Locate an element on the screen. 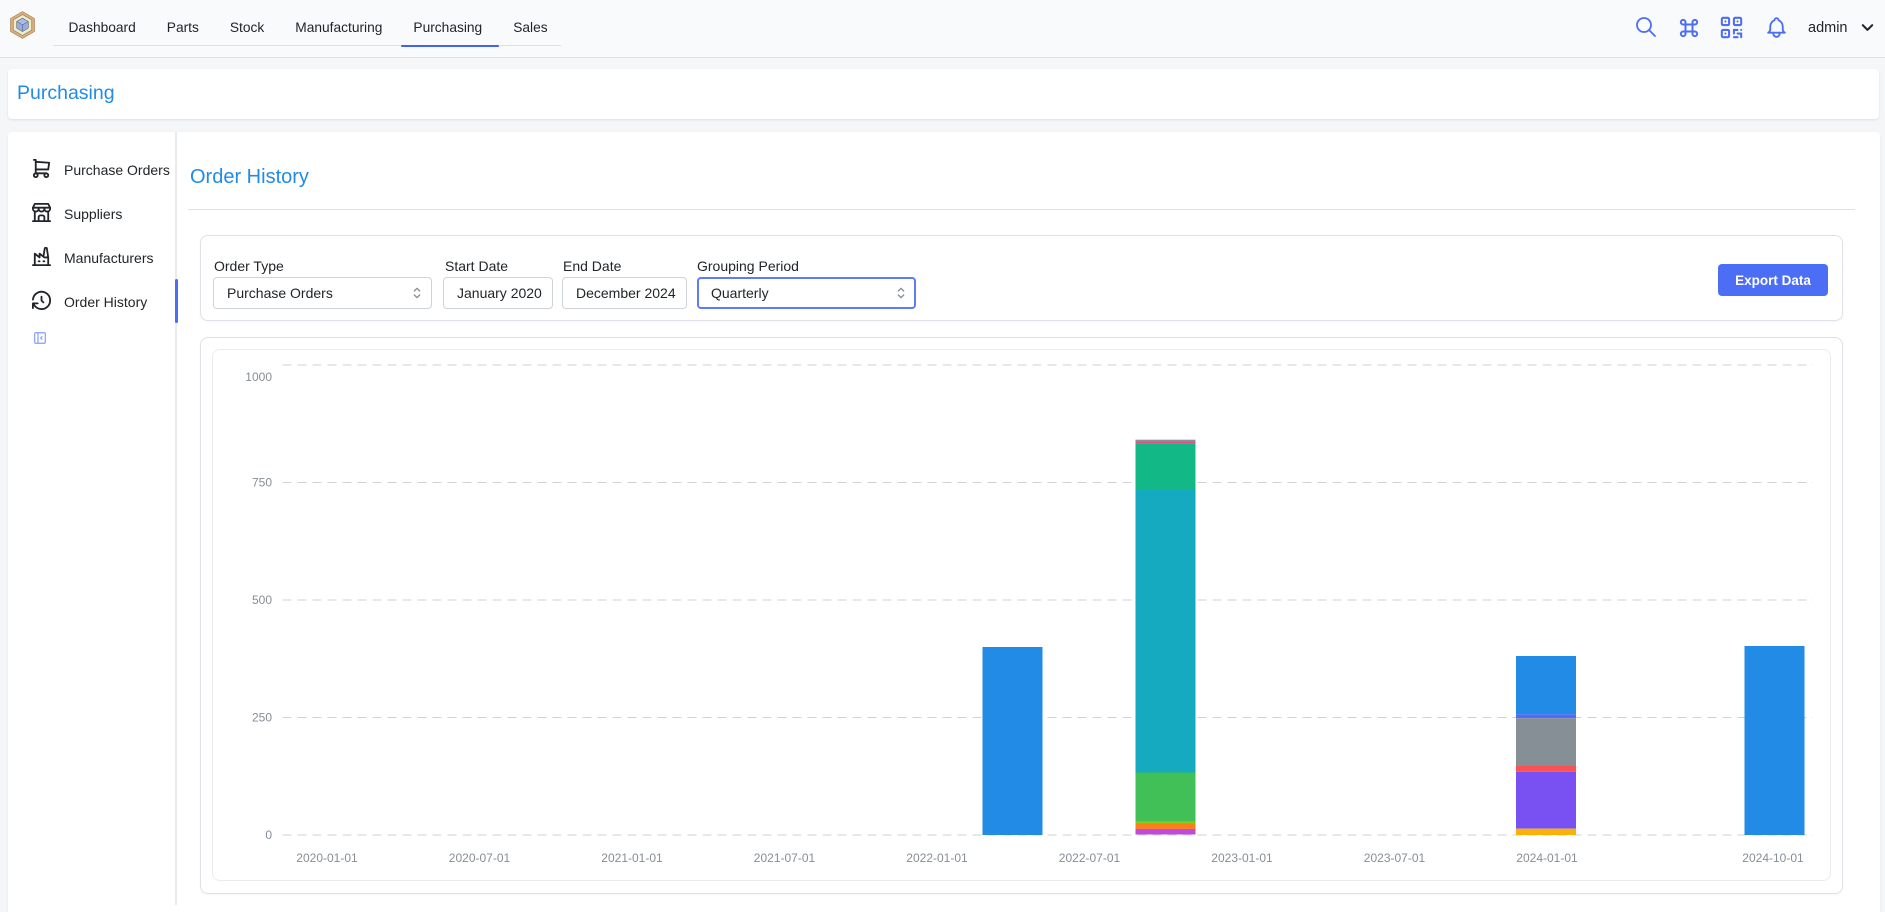  svg-text: 2020-01-01 is located at coordinates (327, 858).